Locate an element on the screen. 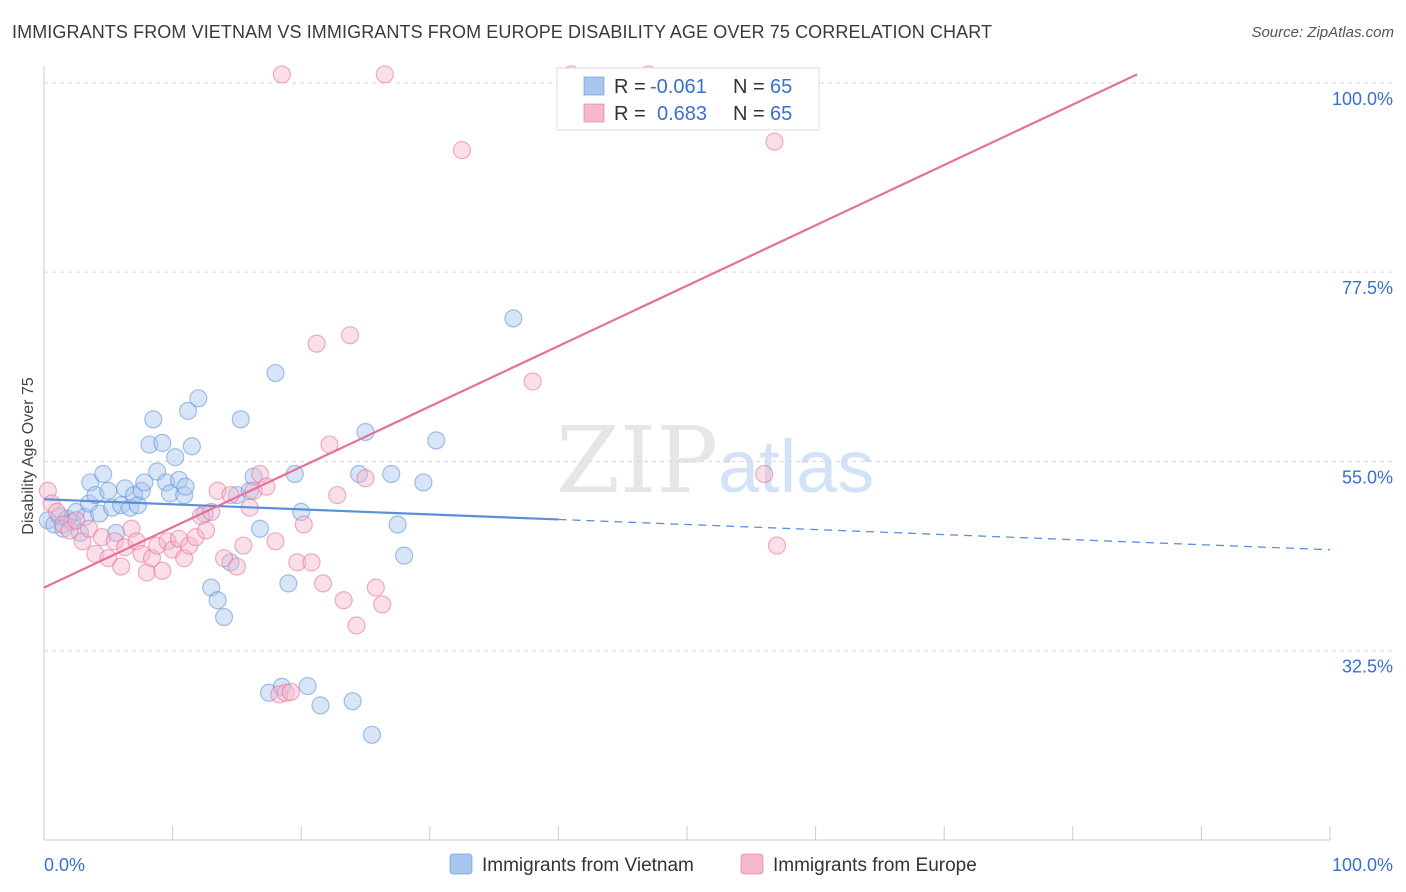 The height and width of the screenshot is (892, 1406). bottom-legend-swatch-europe is located at coordinates (752, 864).